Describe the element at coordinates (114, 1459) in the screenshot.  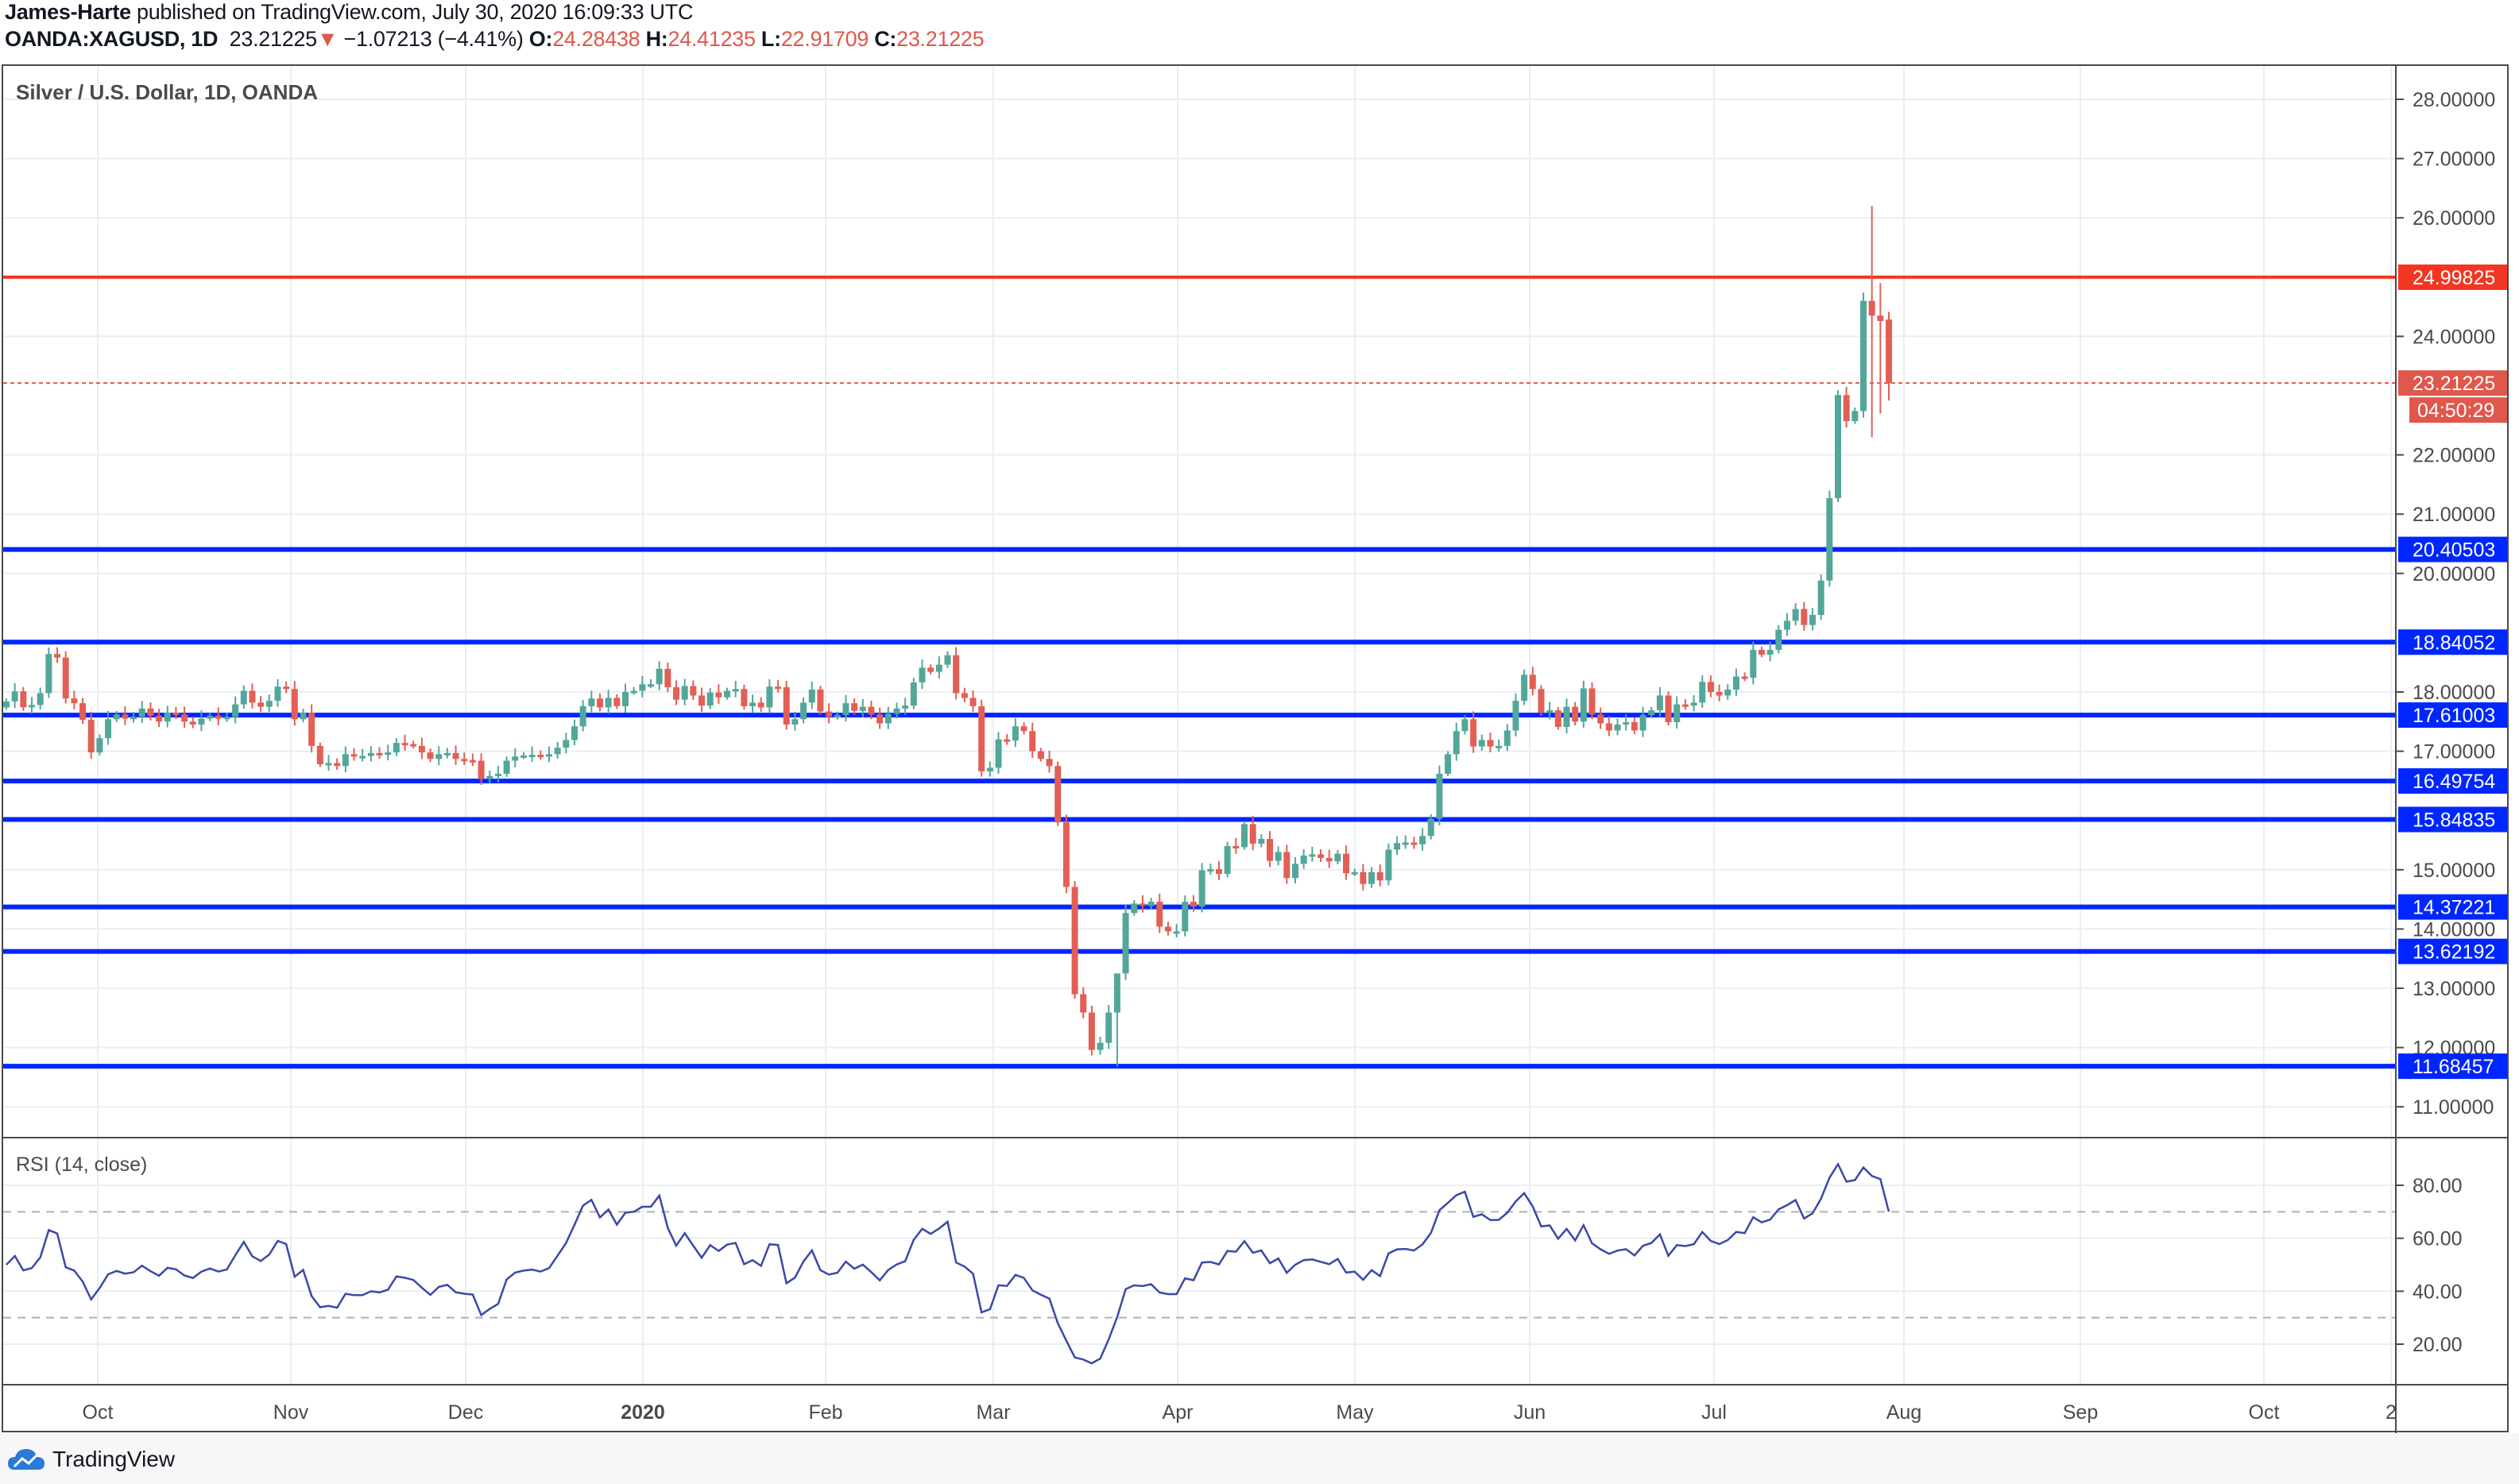
I see `tradingview-brand: TradingView` at that location.